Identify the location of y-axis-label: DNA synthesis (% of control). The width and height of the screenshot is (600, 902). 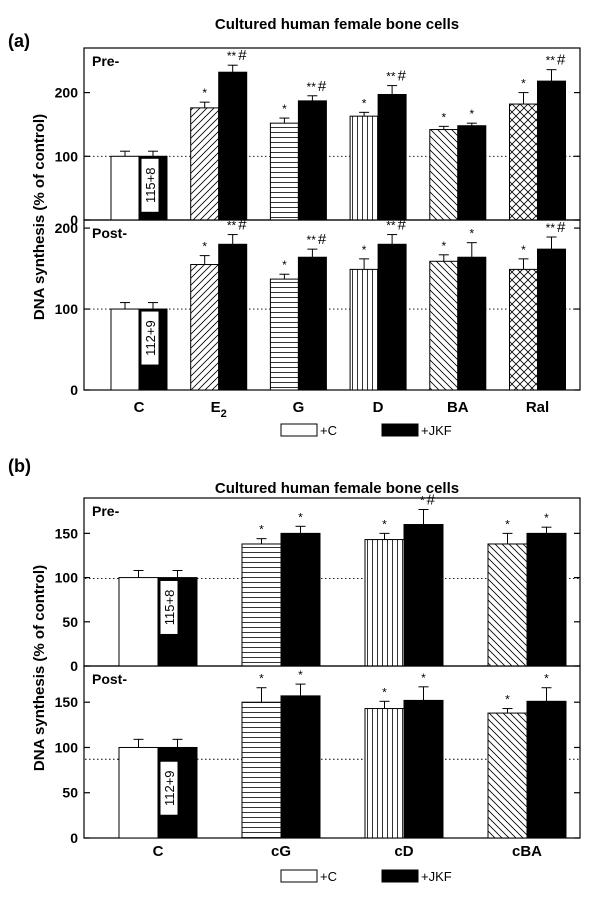
(39, 217).